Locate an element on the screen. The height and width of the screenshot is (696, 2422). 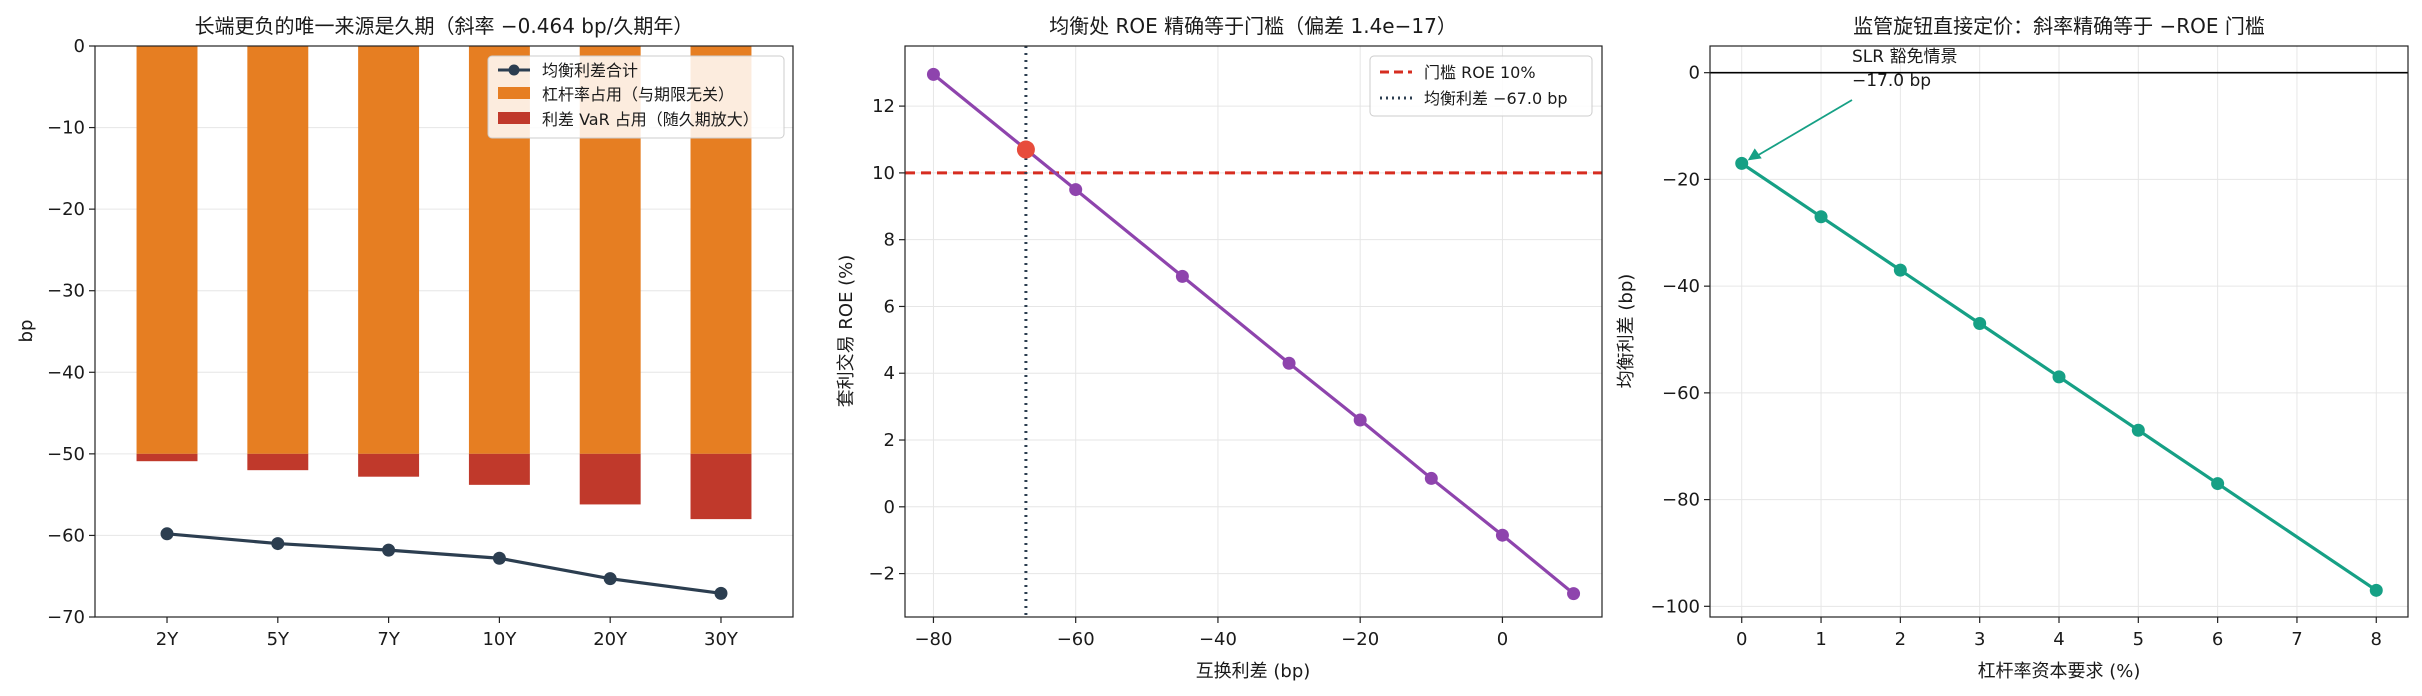
p1-total-line is located at coordinates (444, 563).